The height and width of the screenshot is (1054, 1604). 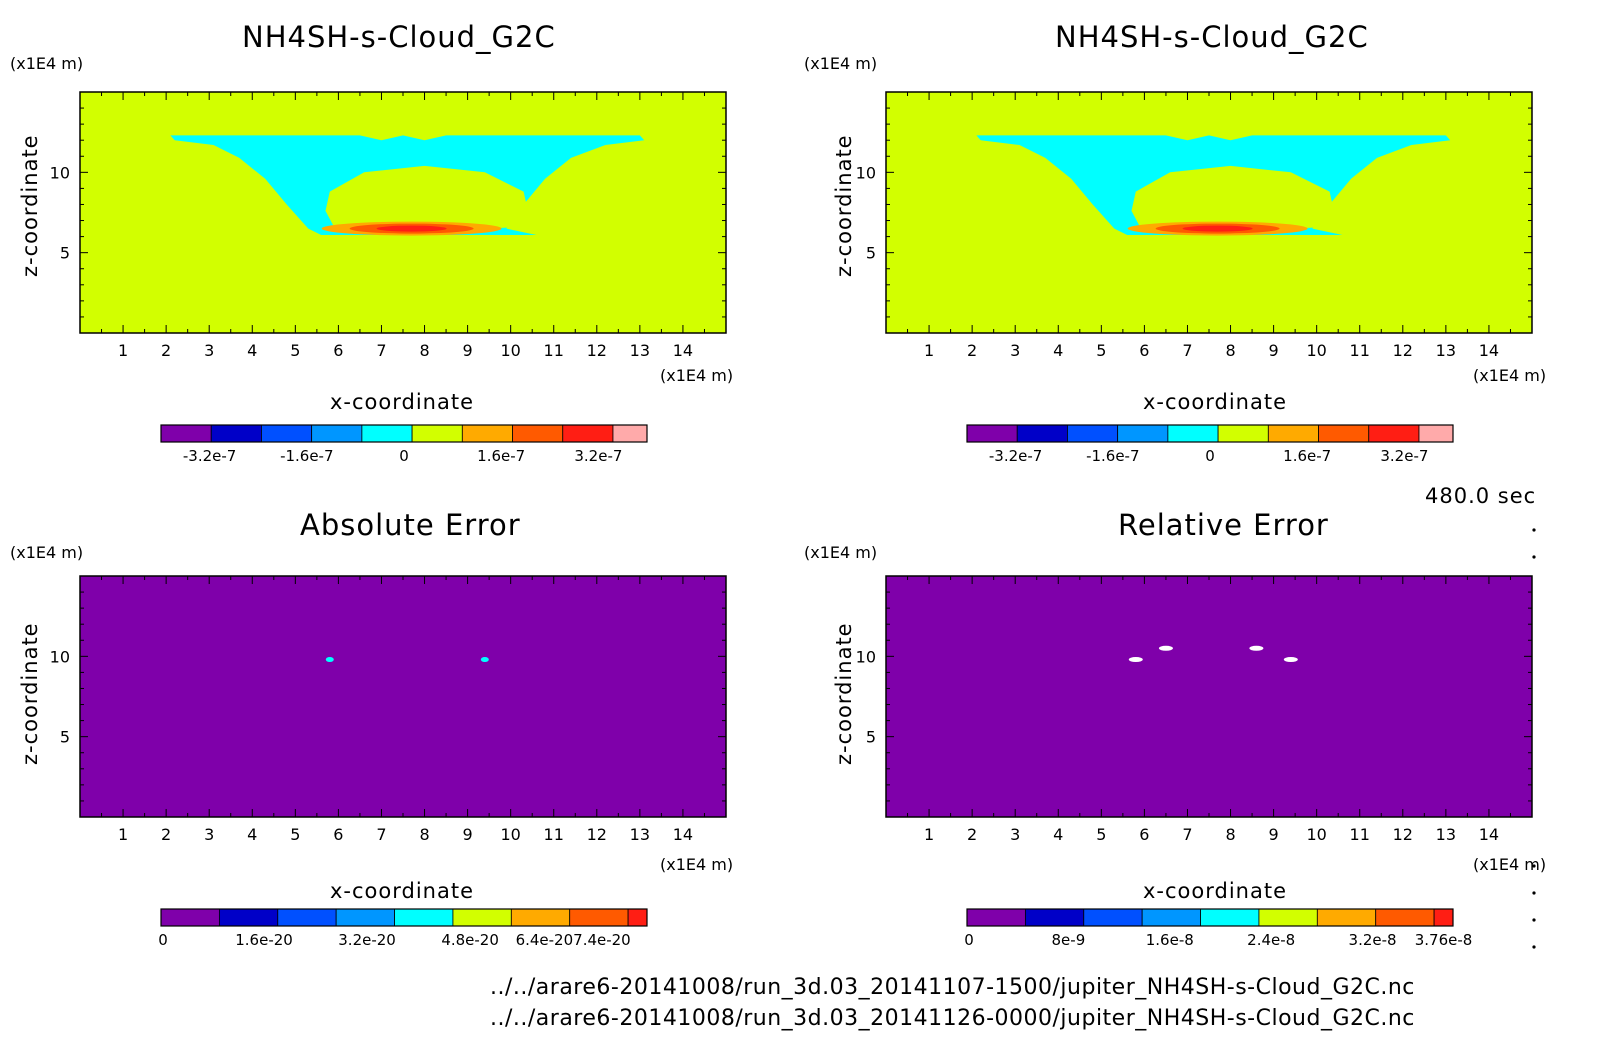 What do you see at coordinates (403, 696) in the screenshot?
I see `field-background` at bounding box center [403, 696].